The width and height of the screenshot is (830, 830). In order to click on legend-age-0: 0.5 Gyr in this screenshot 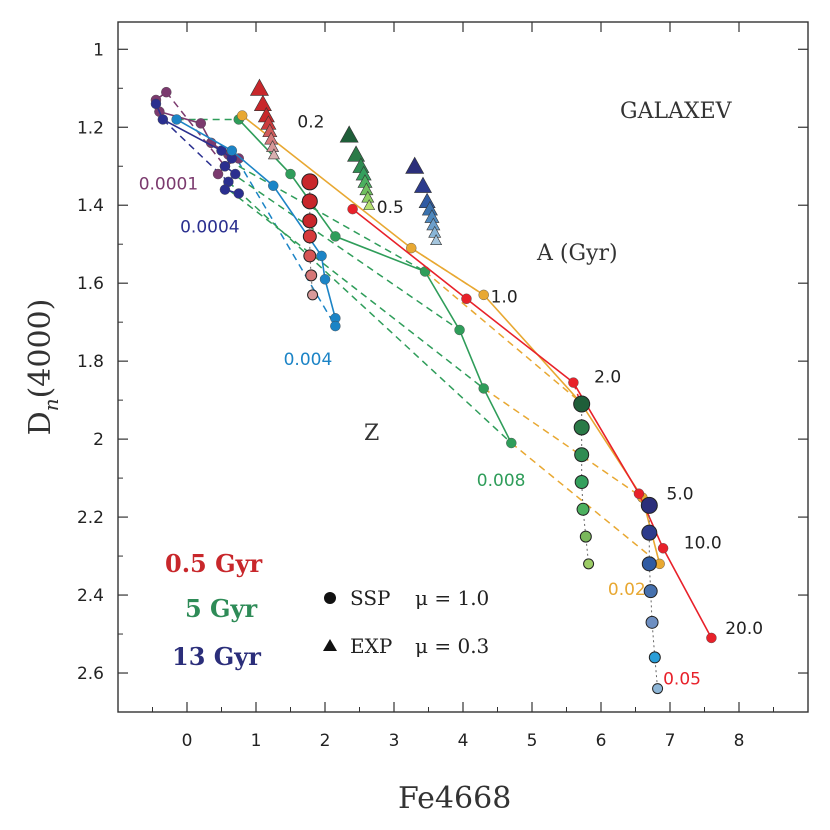, I will do `click(214, 563)`.